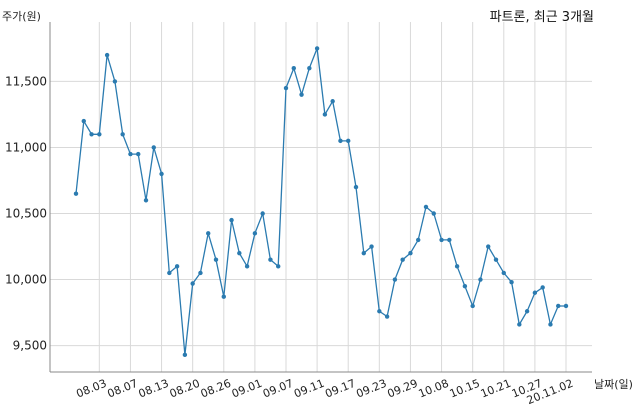 The image size is (640, 414). What do you see at coordinates (340, 389) in the screenshot?
I see `x-tick-label: 09.17` at bounding box center [340, 389].